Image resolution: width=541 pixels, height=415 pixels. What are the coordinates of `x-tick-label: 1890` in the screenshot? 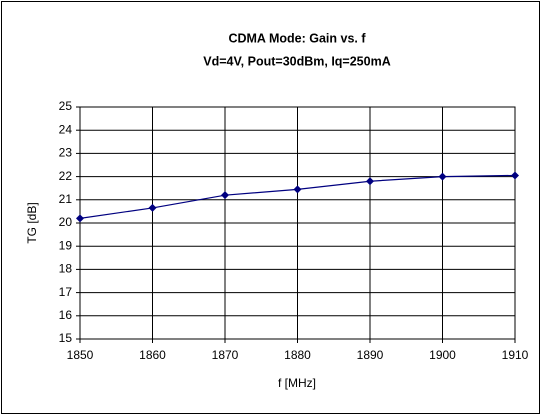 It's located at (370, 355).